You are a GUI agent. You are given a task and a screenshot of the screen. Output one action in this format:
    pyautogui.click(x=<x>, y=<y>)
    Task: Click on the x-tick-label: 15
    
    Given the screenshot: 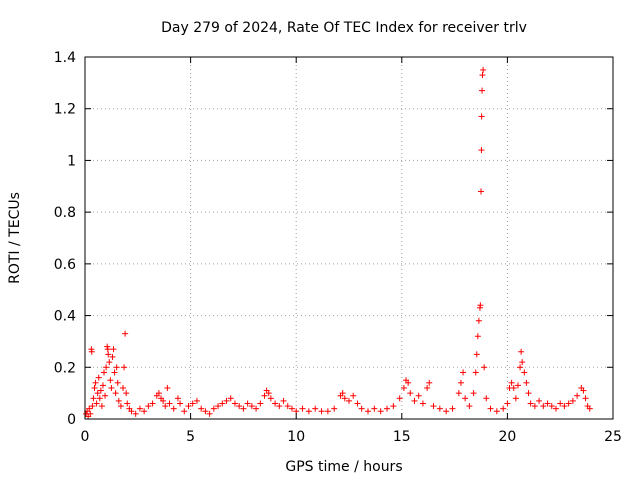 What is the action you would take?
    pyautogui.click(x=402, y=437)
    